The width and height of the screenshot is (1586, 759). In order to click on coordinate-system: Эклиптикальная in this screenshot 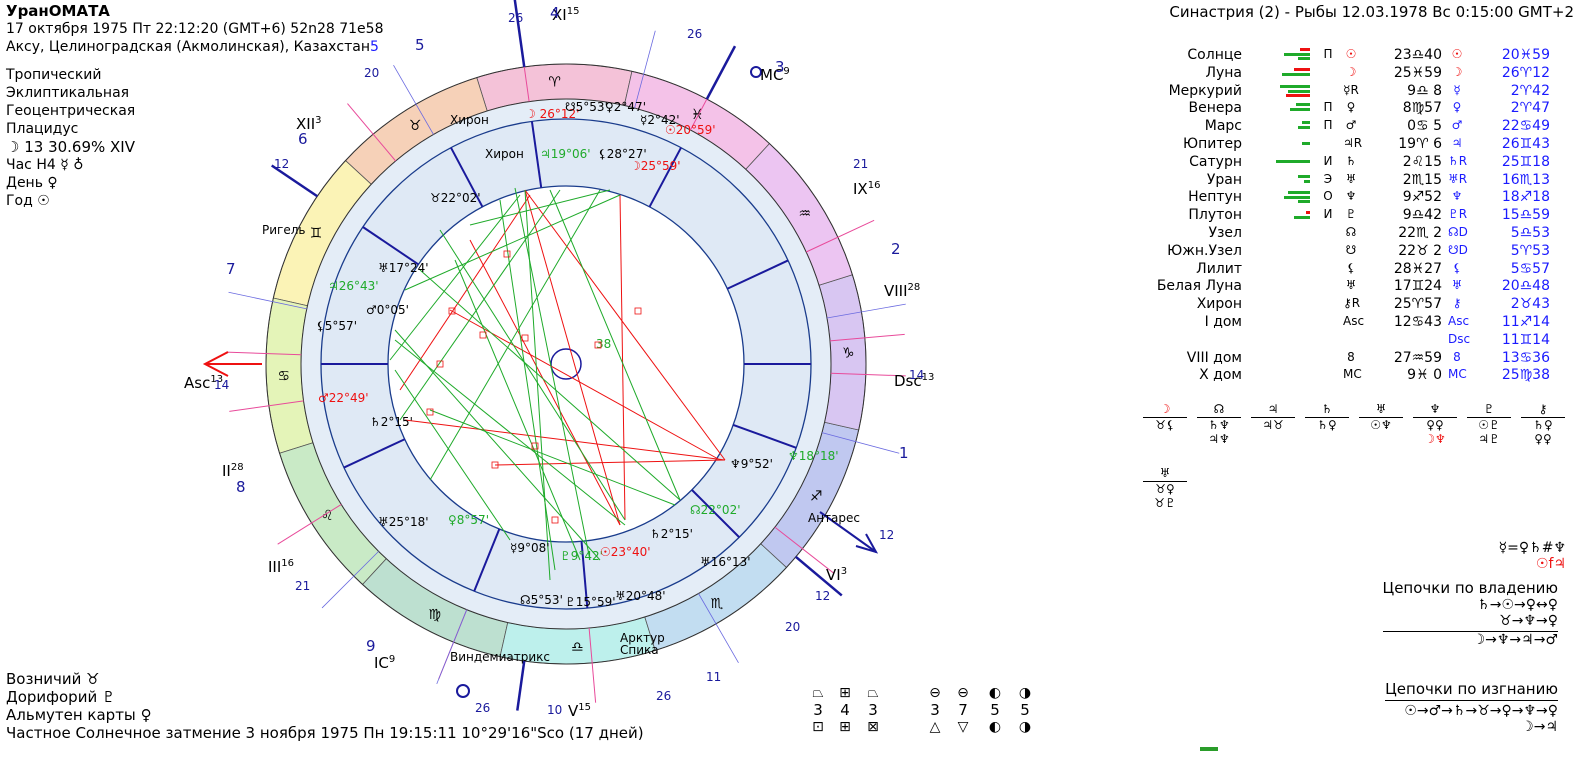, I will do `click(68, 93)`.